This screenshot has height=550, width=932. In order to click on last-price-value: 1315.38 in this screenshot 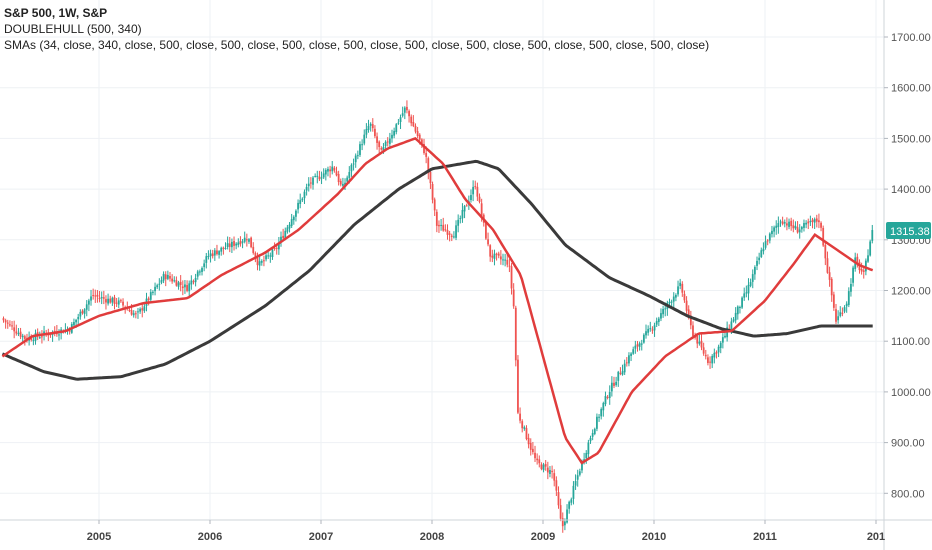, I will do `click(910, 232)`.